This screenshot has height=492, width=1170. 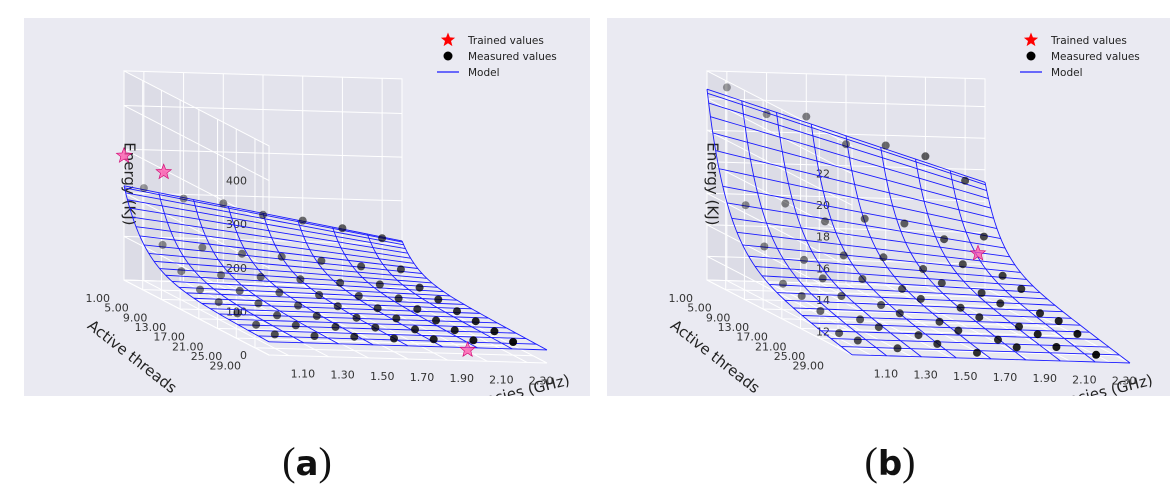 I want to click on thread-tick-label: 13.00, so click(x=151, y=327).